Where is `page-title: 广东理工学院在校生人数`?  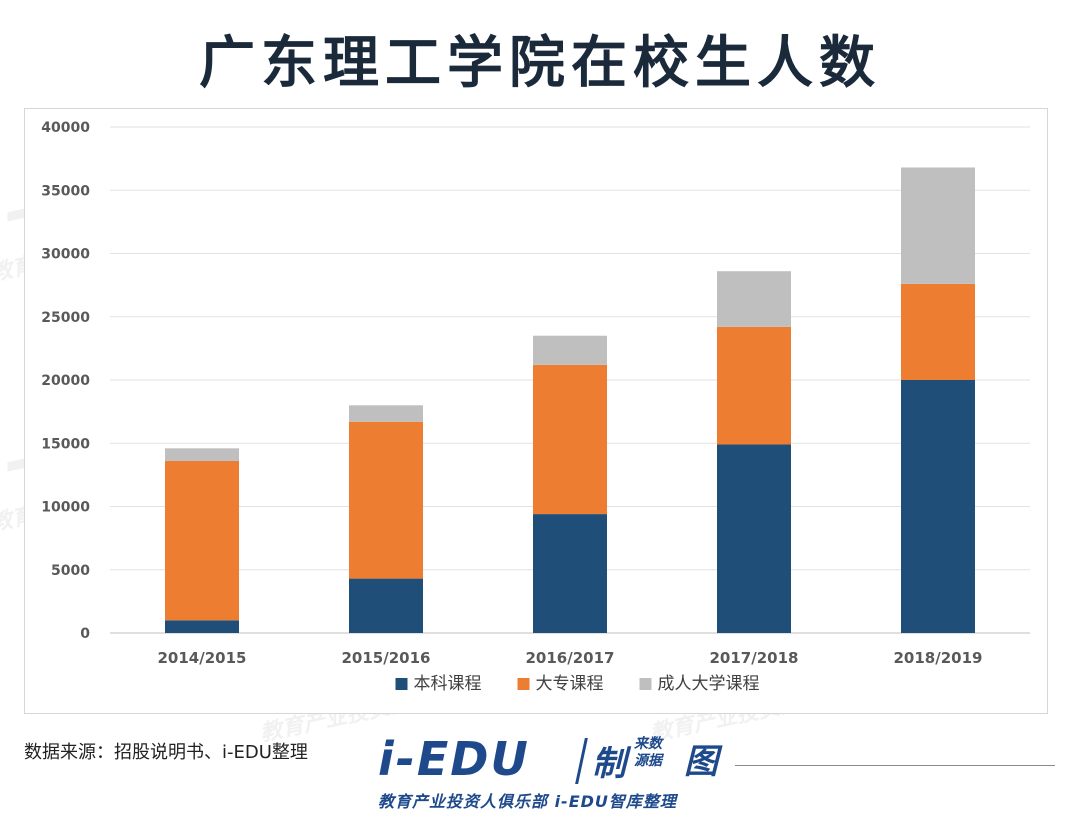 page-title: 广东理工学院在校生人数 is located at coordinates (540, 63).